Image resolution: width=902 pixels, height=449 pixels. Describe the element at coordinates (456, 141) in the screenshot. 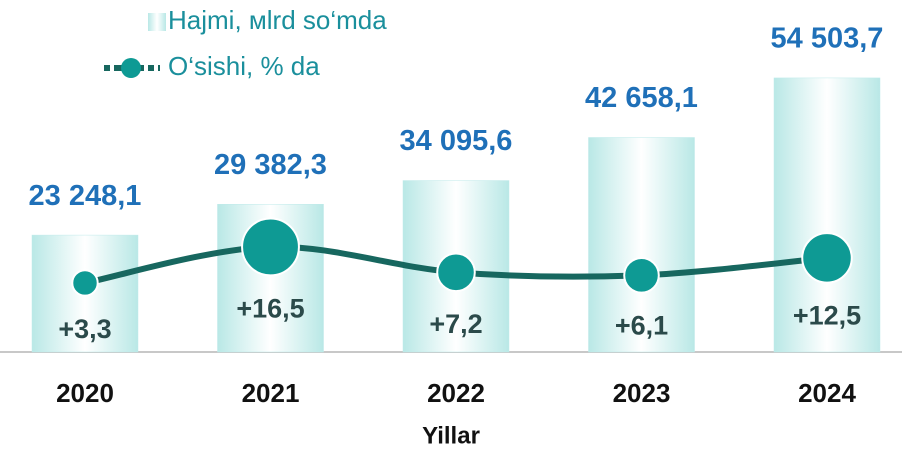

I see `bar-value-label: 34 095,6` at that location.